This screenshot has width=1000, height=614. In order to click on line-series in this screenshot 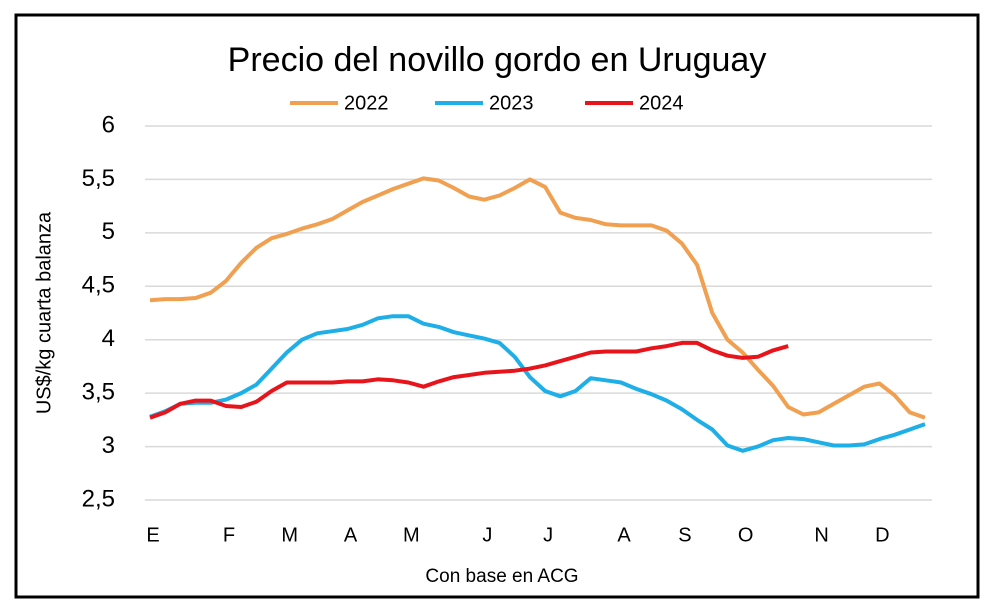, I will do `click(469, 380)`.